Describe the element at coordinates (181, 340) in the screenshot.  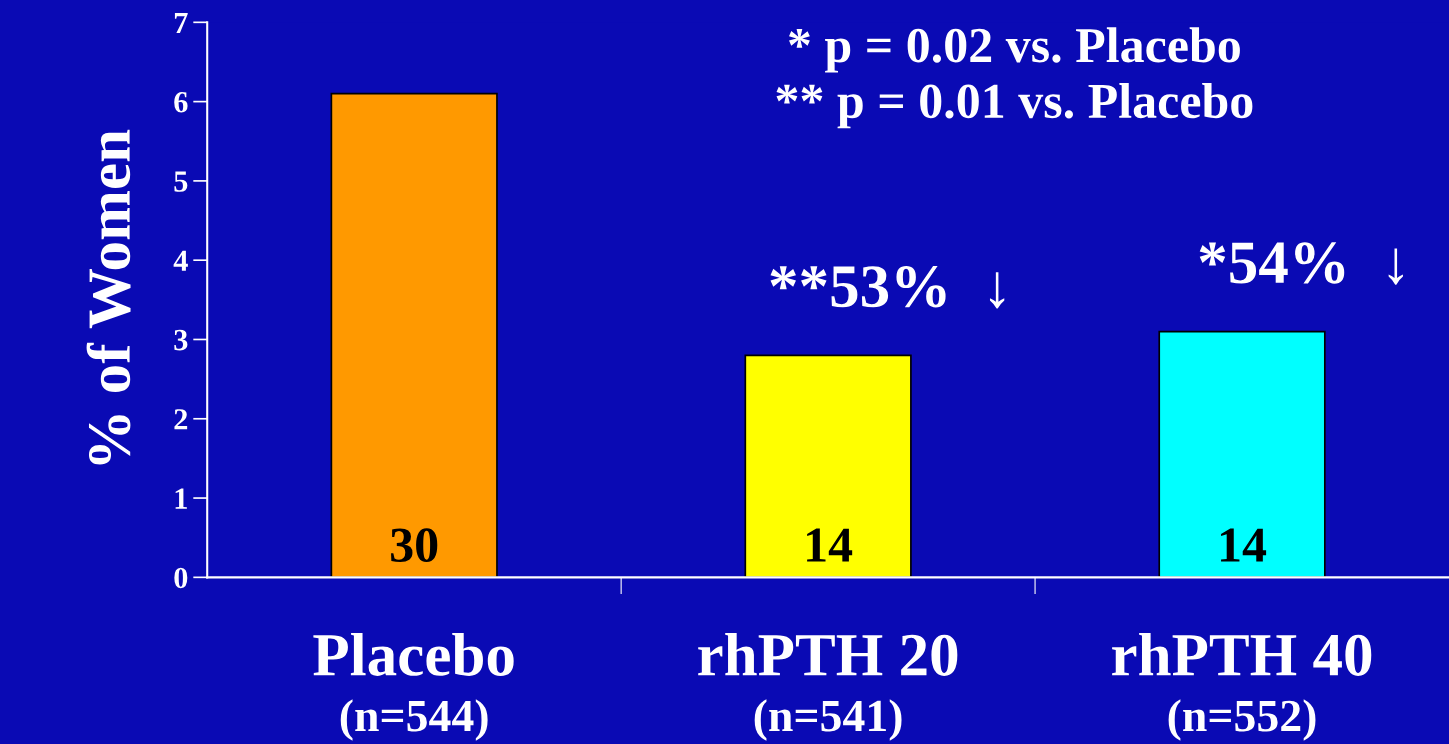
I see `y-tick-label: 3` at that location.